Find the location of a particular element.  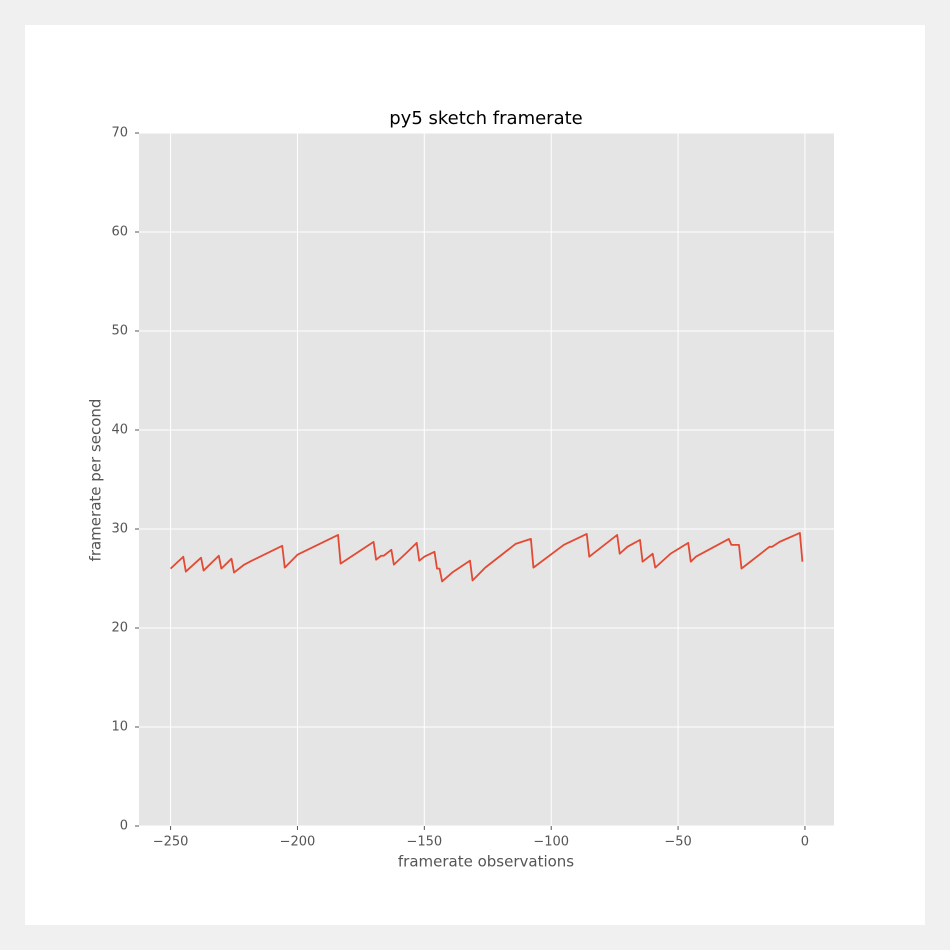

y-tick-label: 40 is located at coordinates (119, 430).